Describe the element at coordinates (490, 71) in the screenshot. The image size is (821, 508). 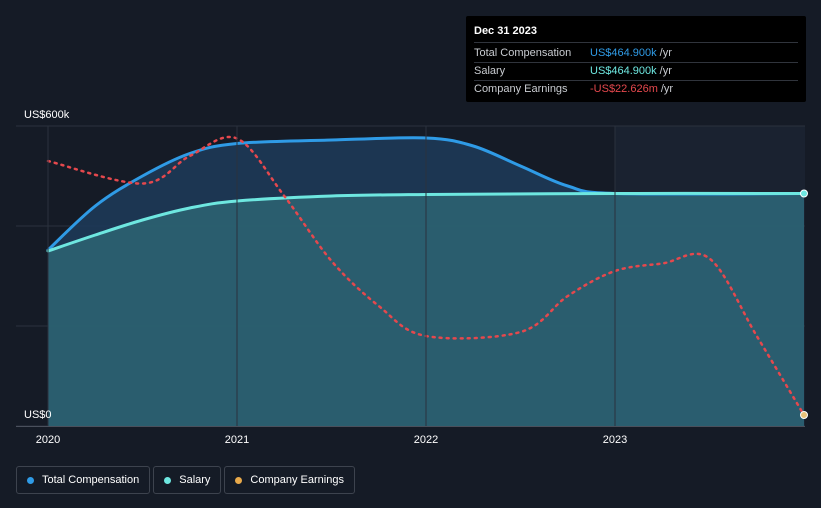
I see `tooltip-label: Salary` at that location.